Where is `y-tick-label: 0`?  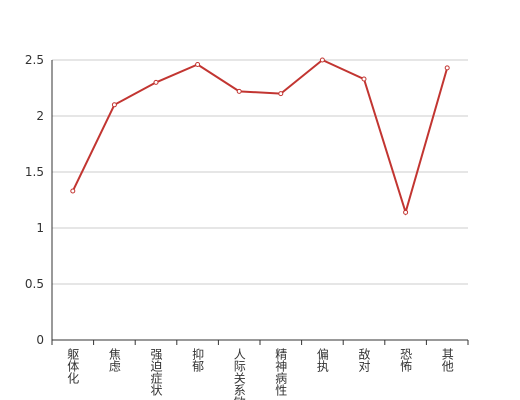 y-tick-label: 0 is located at coordinates (40, 340).